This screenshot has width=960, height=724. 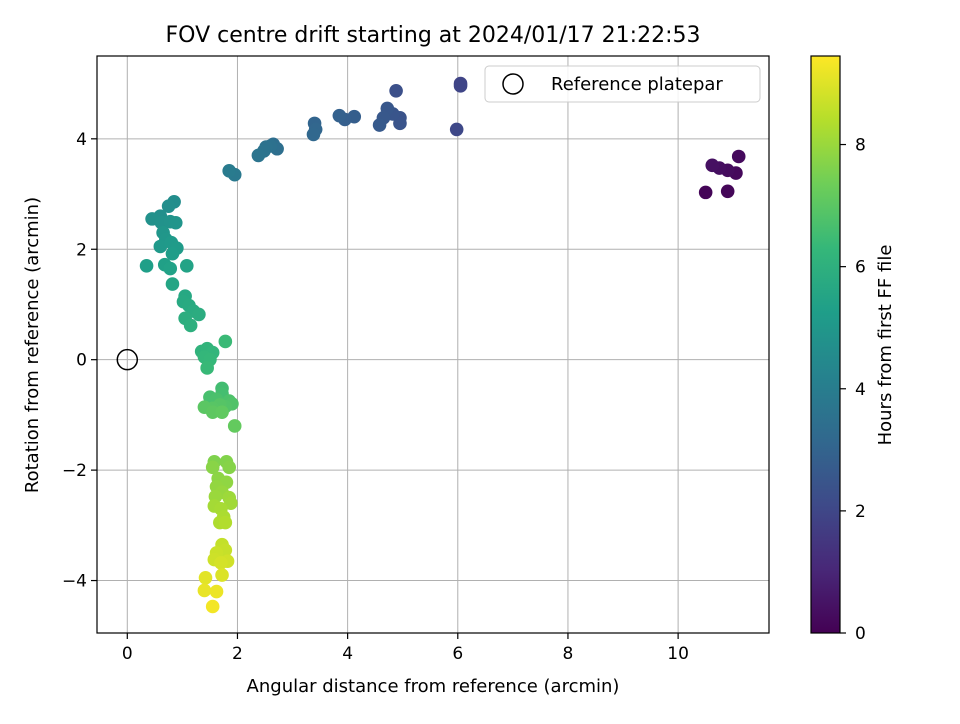 What do you see at coordinates (853, 390) in the screenshot?
I see `colorbar-ticks: 0 2 4 6 8` at bounding box center [853, 390].